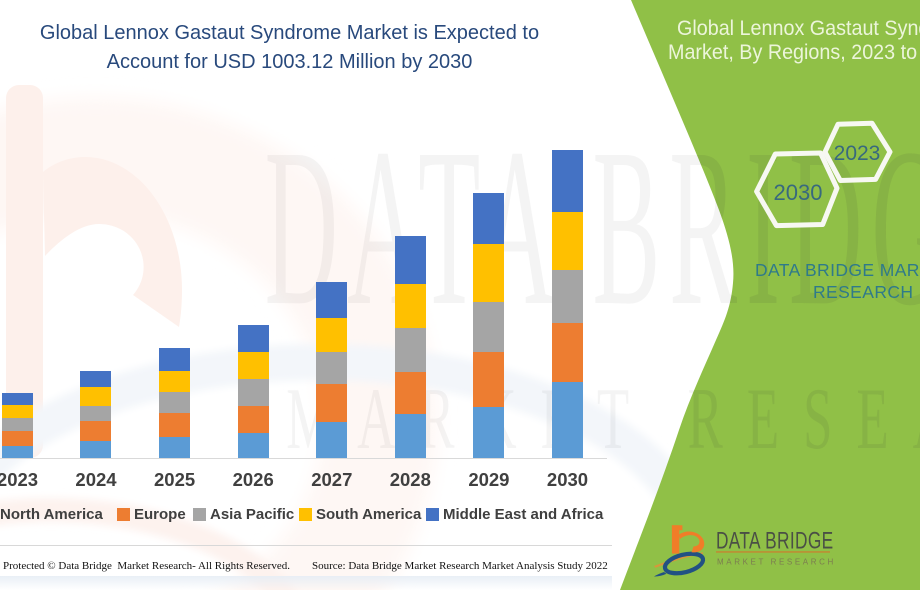  What do you see at coordinates (775, 541) in the screenshot?
I see `svg-text: DATA BRIDGE` at bounding box center [775, 541].